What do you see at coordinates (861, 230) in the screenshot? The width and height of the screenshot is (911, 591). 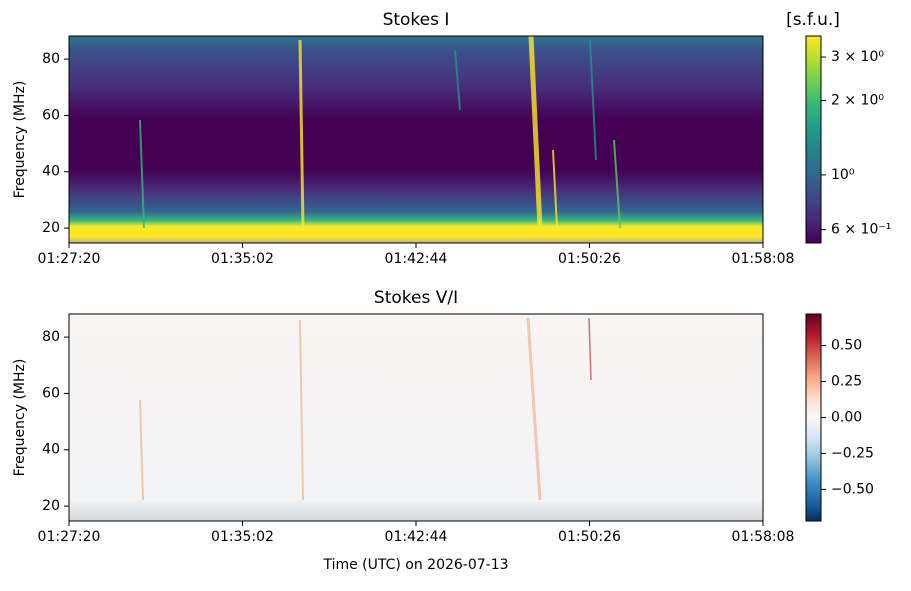 I see `colorbar-tick-label: 6 × 10⁻¹` at bounding box center [861, 230].